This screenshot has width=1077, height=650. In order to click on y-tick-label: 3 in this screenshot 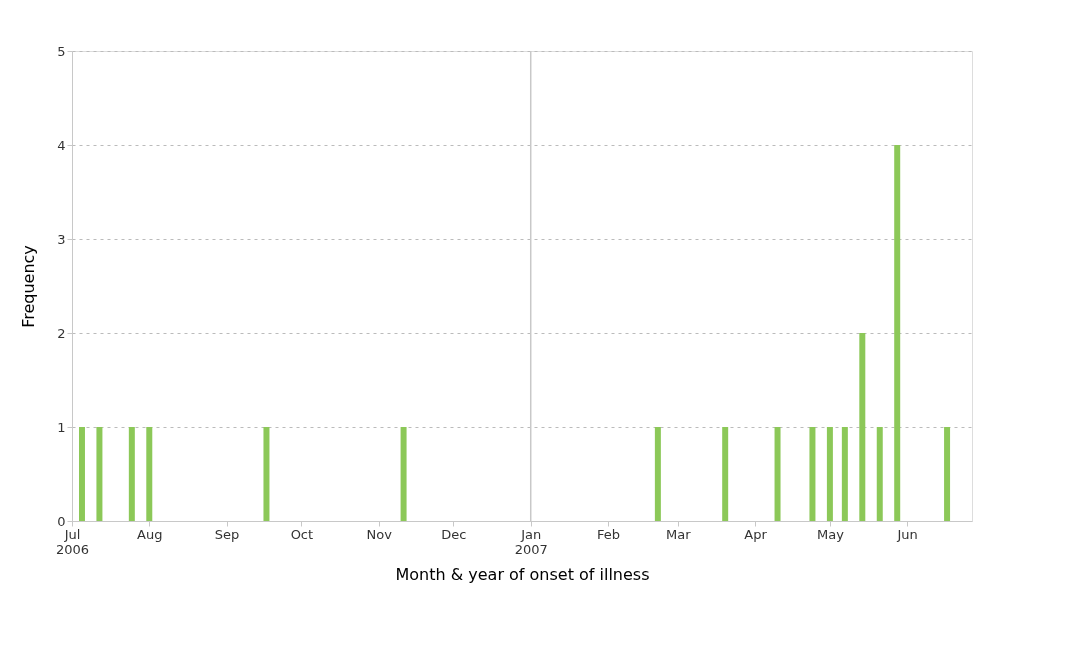, I will do `click(61, 239)`.